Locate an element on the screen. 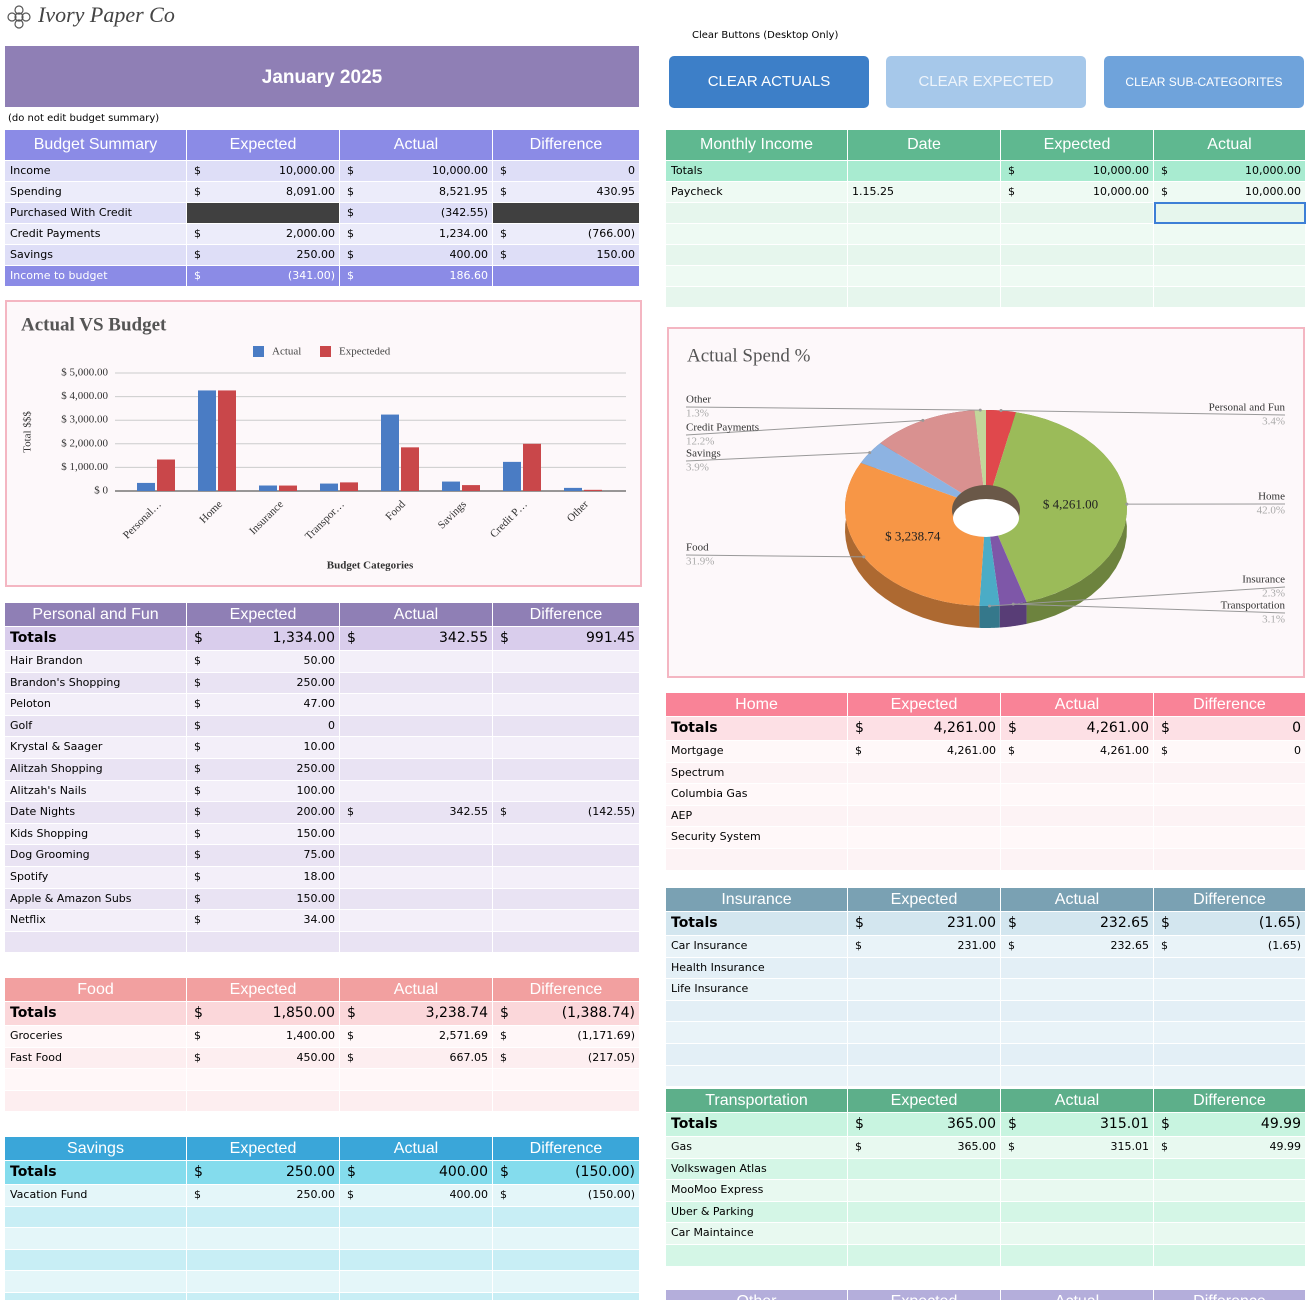  chart-title: Actual Spend % is located at coordinates (749, 355).